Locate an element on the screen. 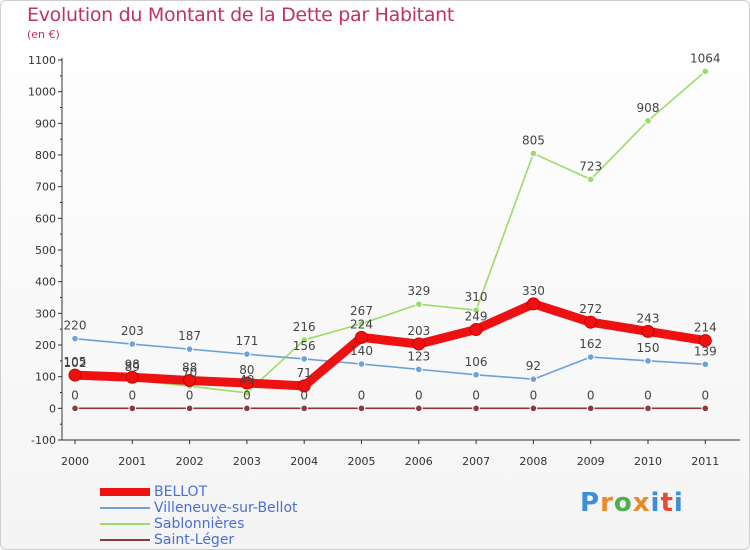  y-tick-label: 700 is located at coordinates (45, 187).